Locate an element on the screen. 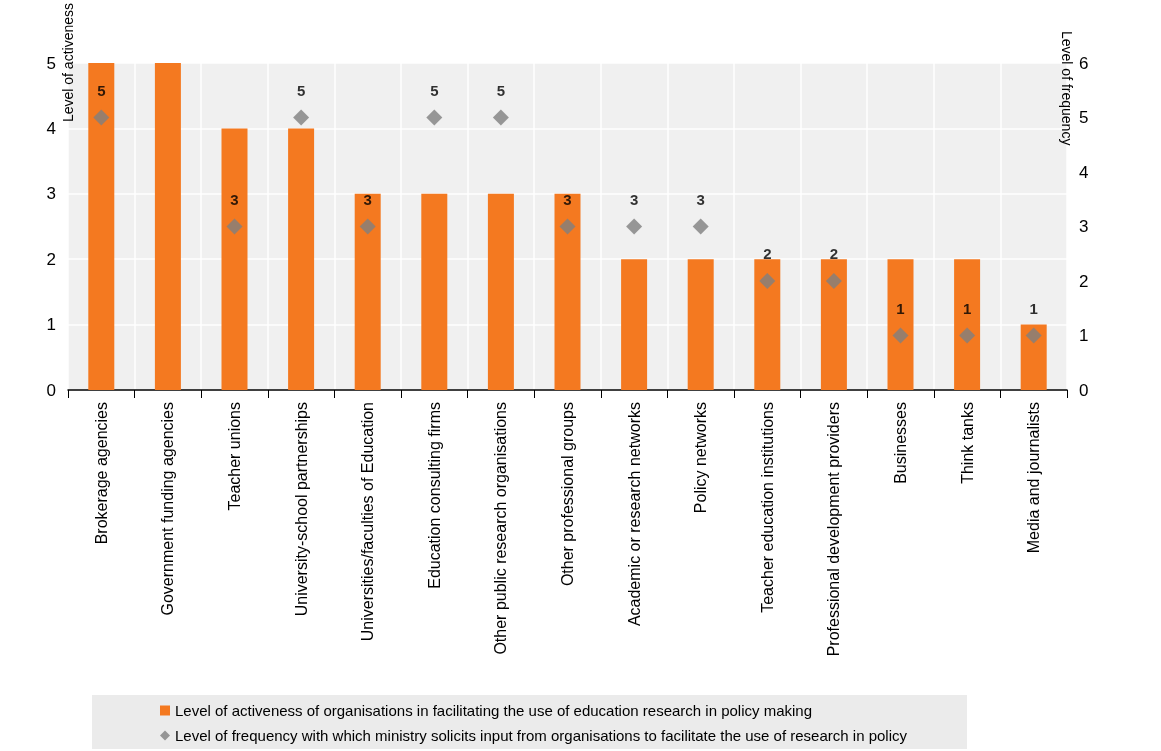 The width and height of the screenshot is (1161, 751). x-tick-label: Teacher unions is located at coordinates (234, 456).